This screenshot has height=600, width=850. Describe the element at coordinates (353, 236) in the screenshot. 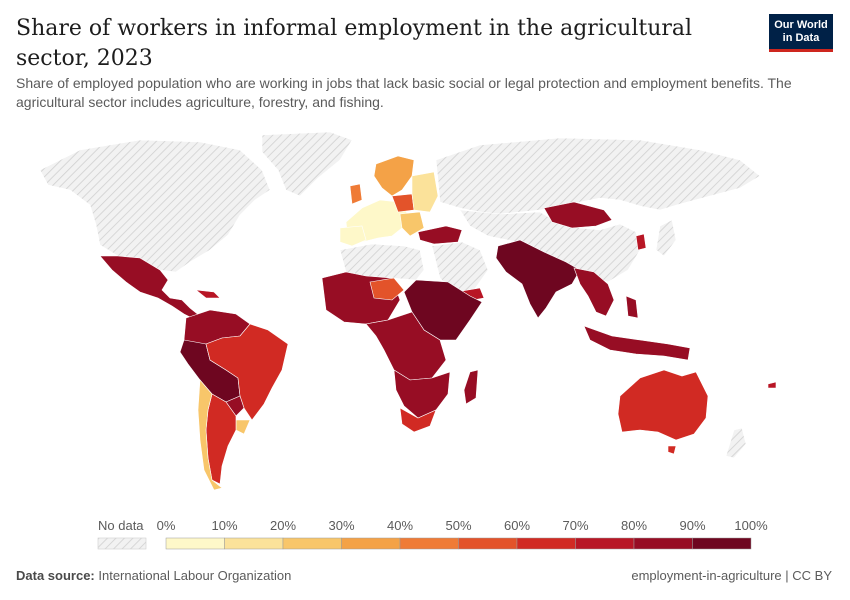

I see `map-region-iberia` at that location.